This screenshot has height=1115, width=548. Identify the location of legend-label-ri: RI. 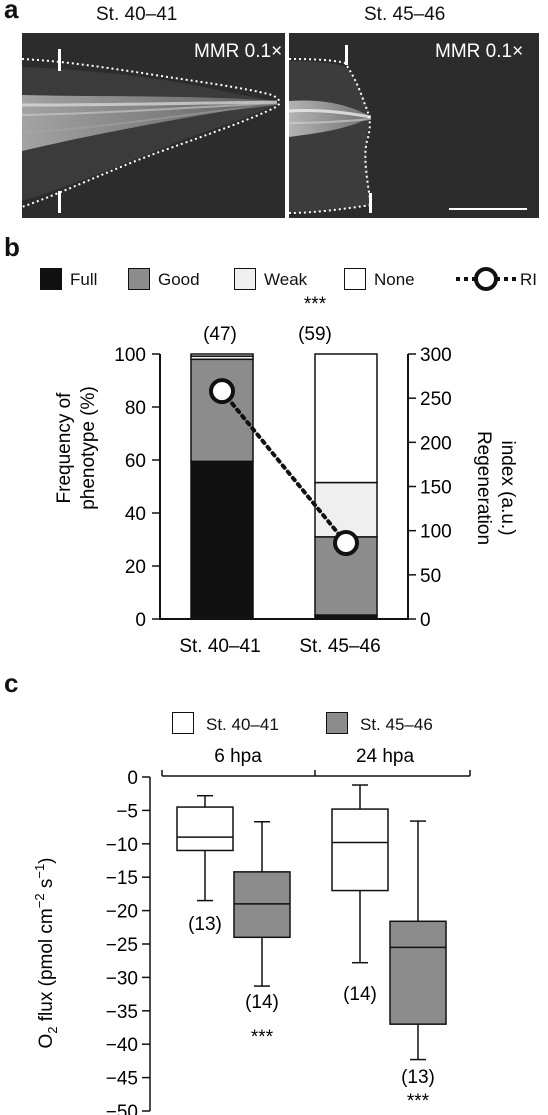
(528, 279).